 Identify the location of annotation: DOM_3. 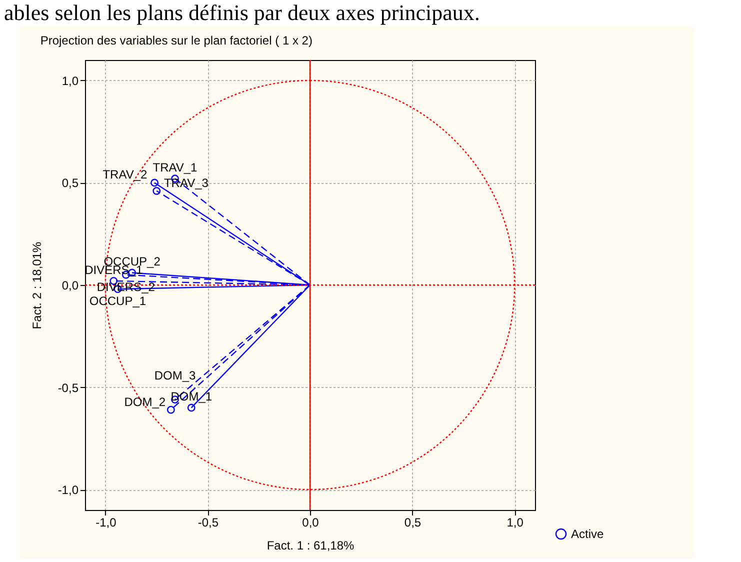
(175, 375).